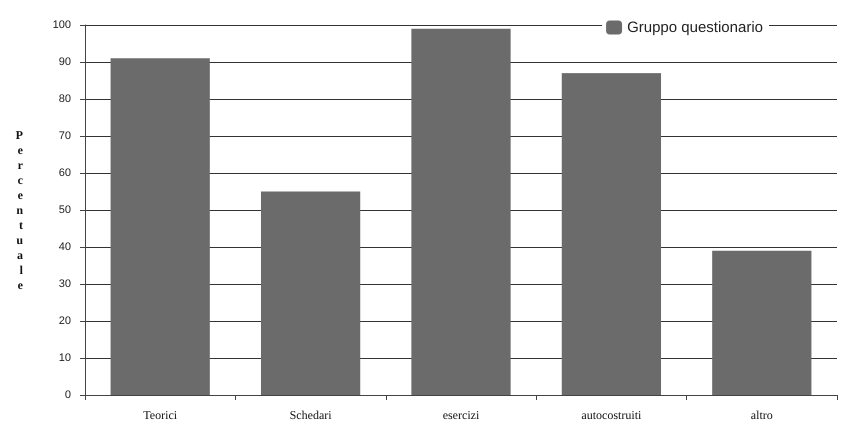 The image size is (847, 437). I want to click on x-tick-label: Schedari, so click(311, 415).